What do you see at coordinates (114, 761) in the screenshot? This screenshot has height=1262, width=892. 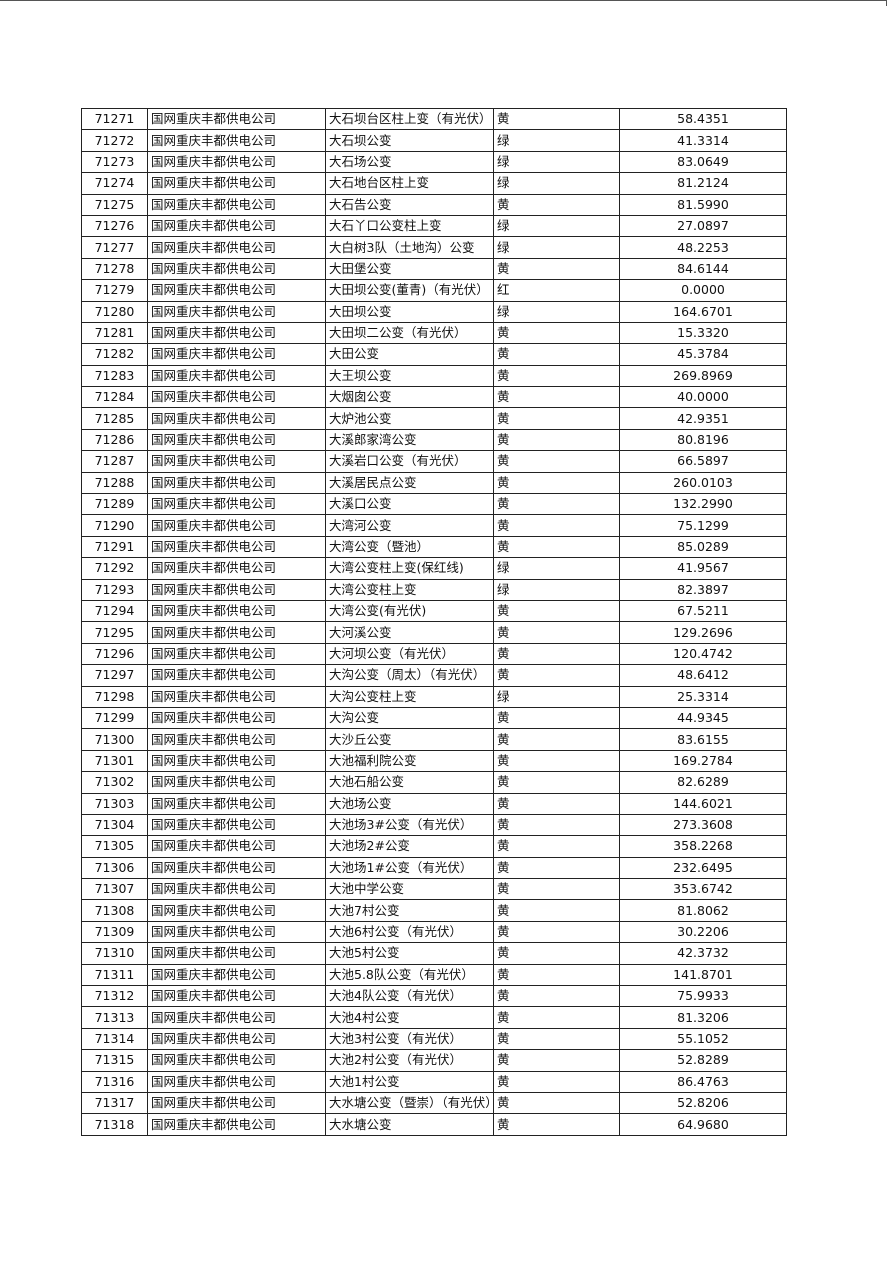 I see `row-id-cell: 71301` at bounding box center [114, 761].